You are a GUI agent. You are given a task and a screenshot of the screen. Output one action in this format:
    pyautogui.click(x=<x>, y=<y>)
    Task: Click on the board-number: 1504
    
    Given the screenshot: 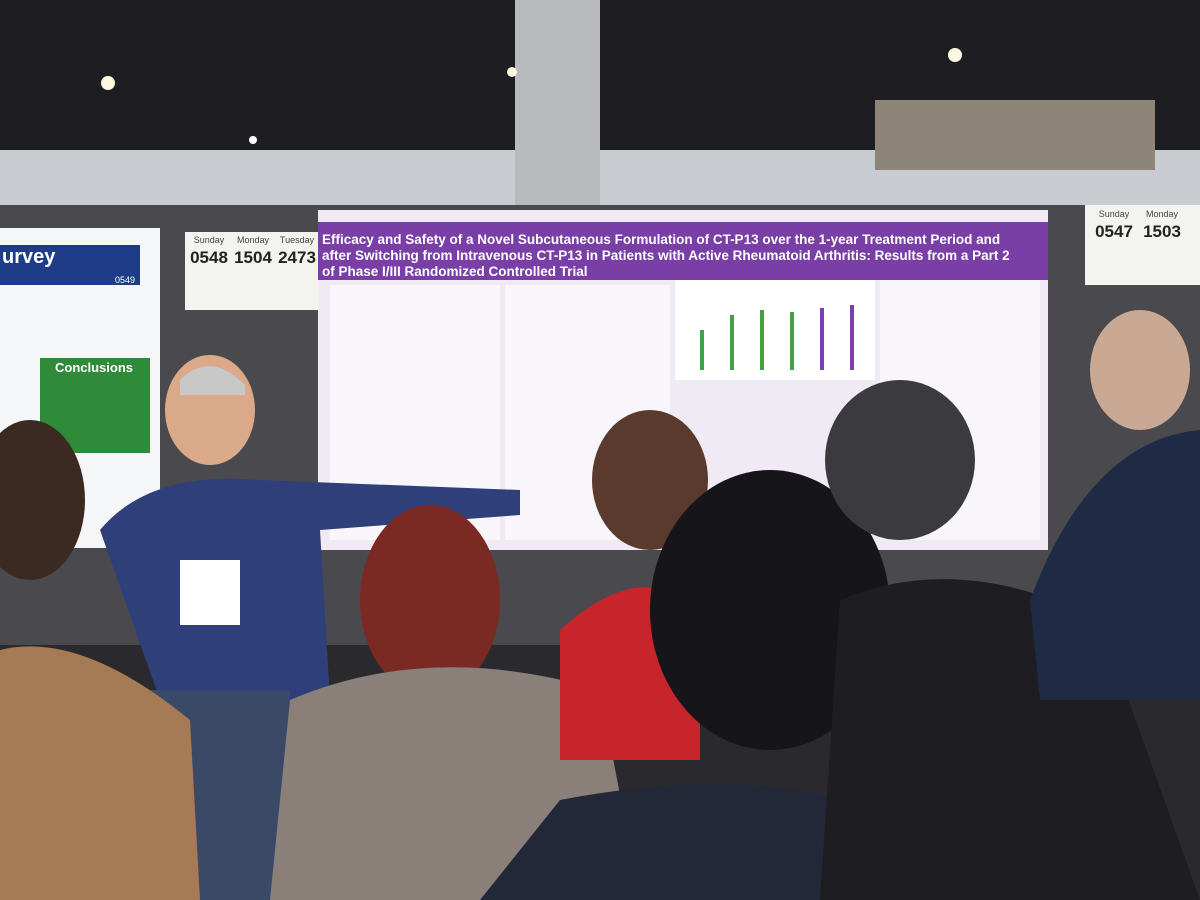 What is the action you would take?
    pyautogui.click(x=253, y=257)
    